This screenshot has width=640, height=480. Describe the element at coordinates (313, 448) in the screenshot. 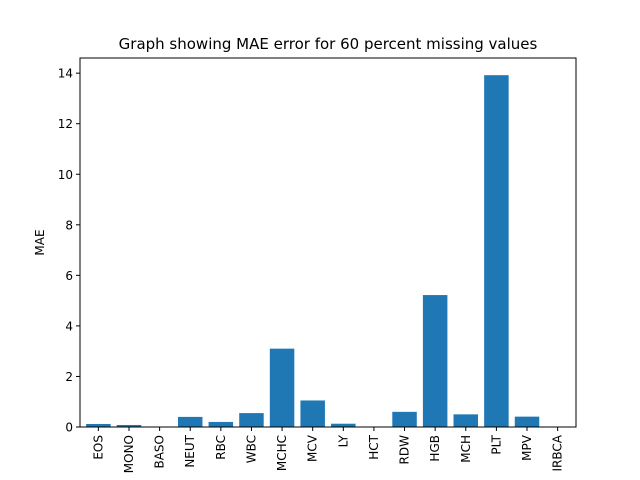

I see `x-tick-label: MCV` at that location.